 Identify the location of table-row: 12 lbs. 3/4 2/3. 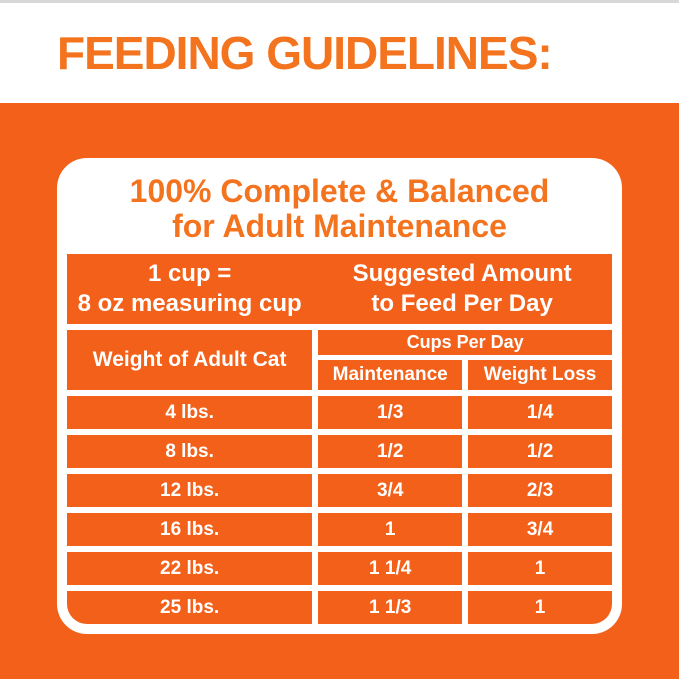
(339, 490).